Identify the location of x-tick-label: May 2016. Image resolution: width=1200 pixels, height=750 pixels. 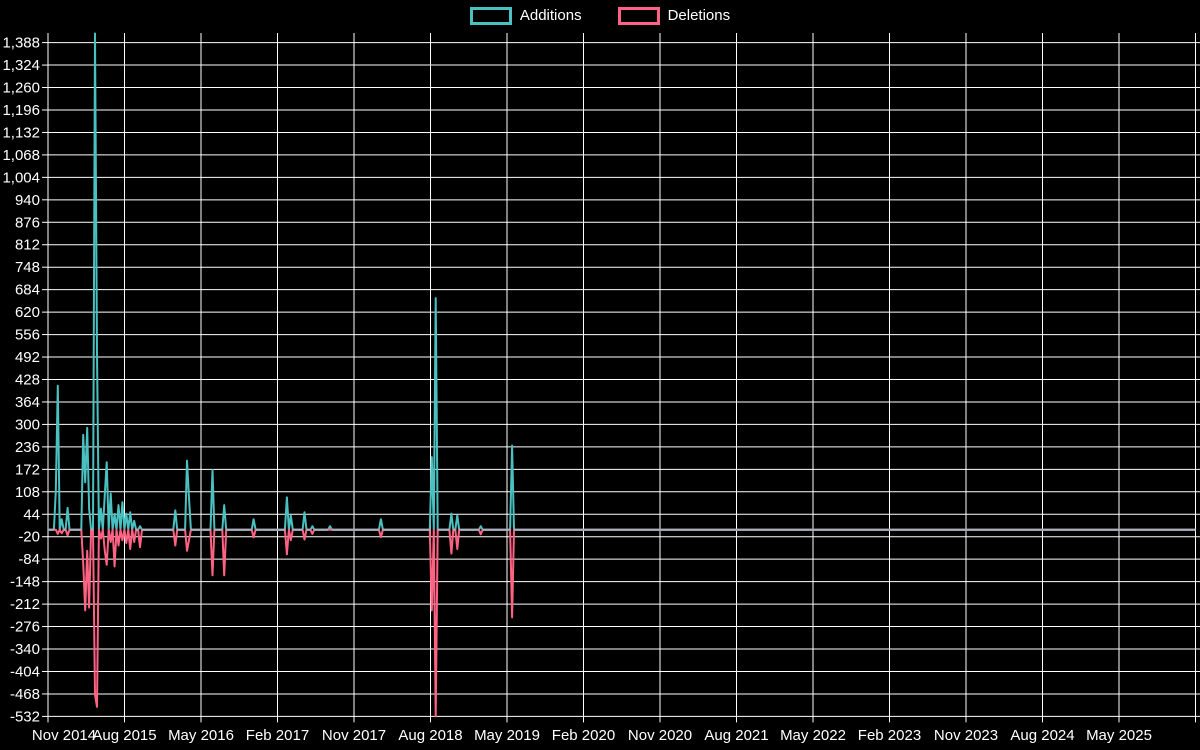
(201, 735).